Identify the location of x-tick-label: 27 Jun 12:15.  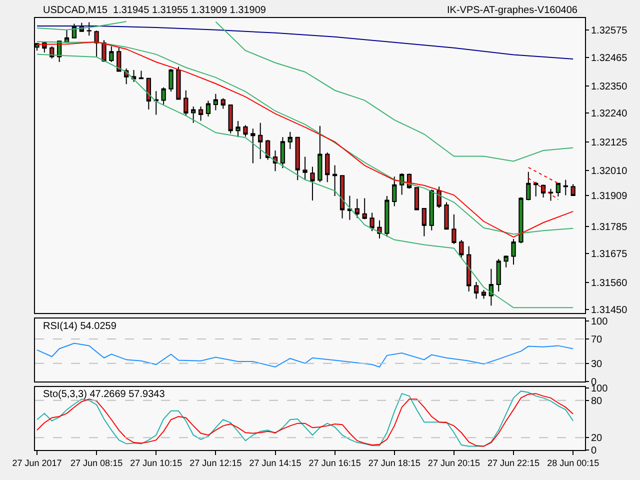
(216, 463).